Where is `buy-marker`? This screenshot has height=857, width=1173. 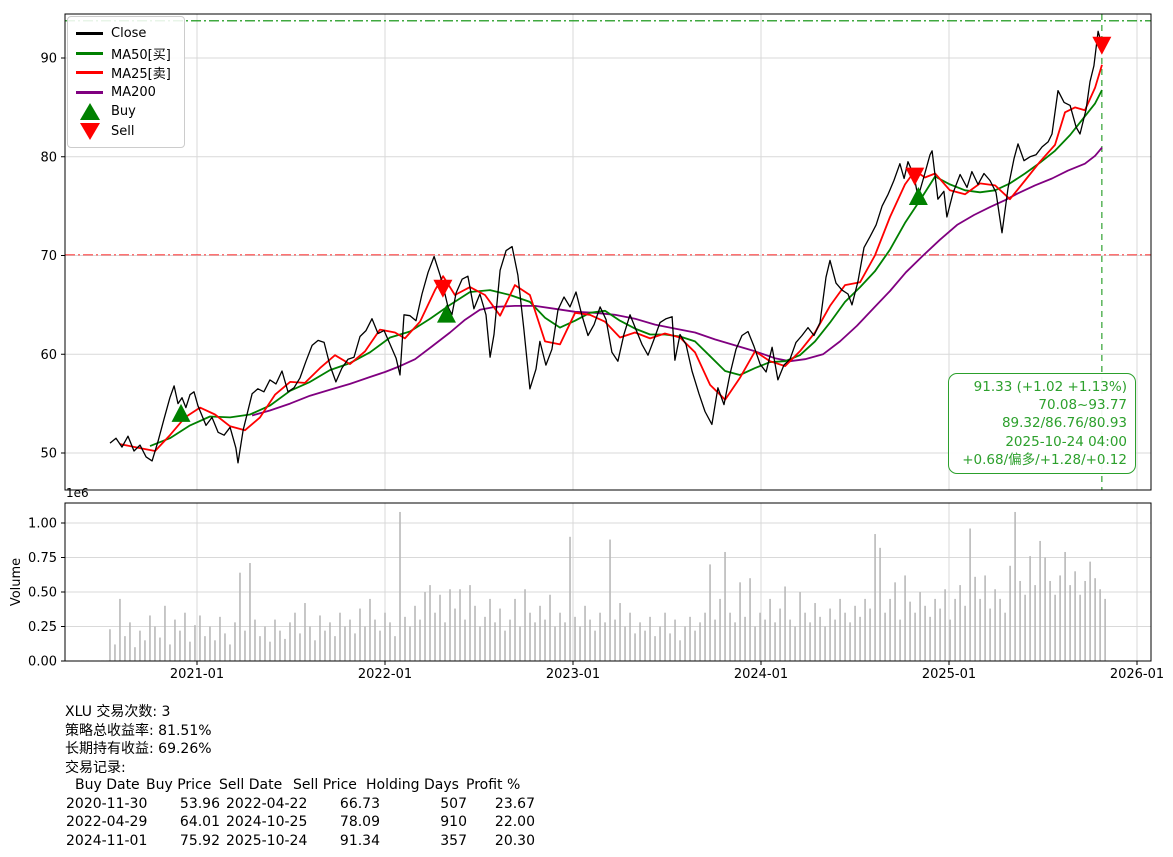 buy-marker is located at coordinates (918, 196).